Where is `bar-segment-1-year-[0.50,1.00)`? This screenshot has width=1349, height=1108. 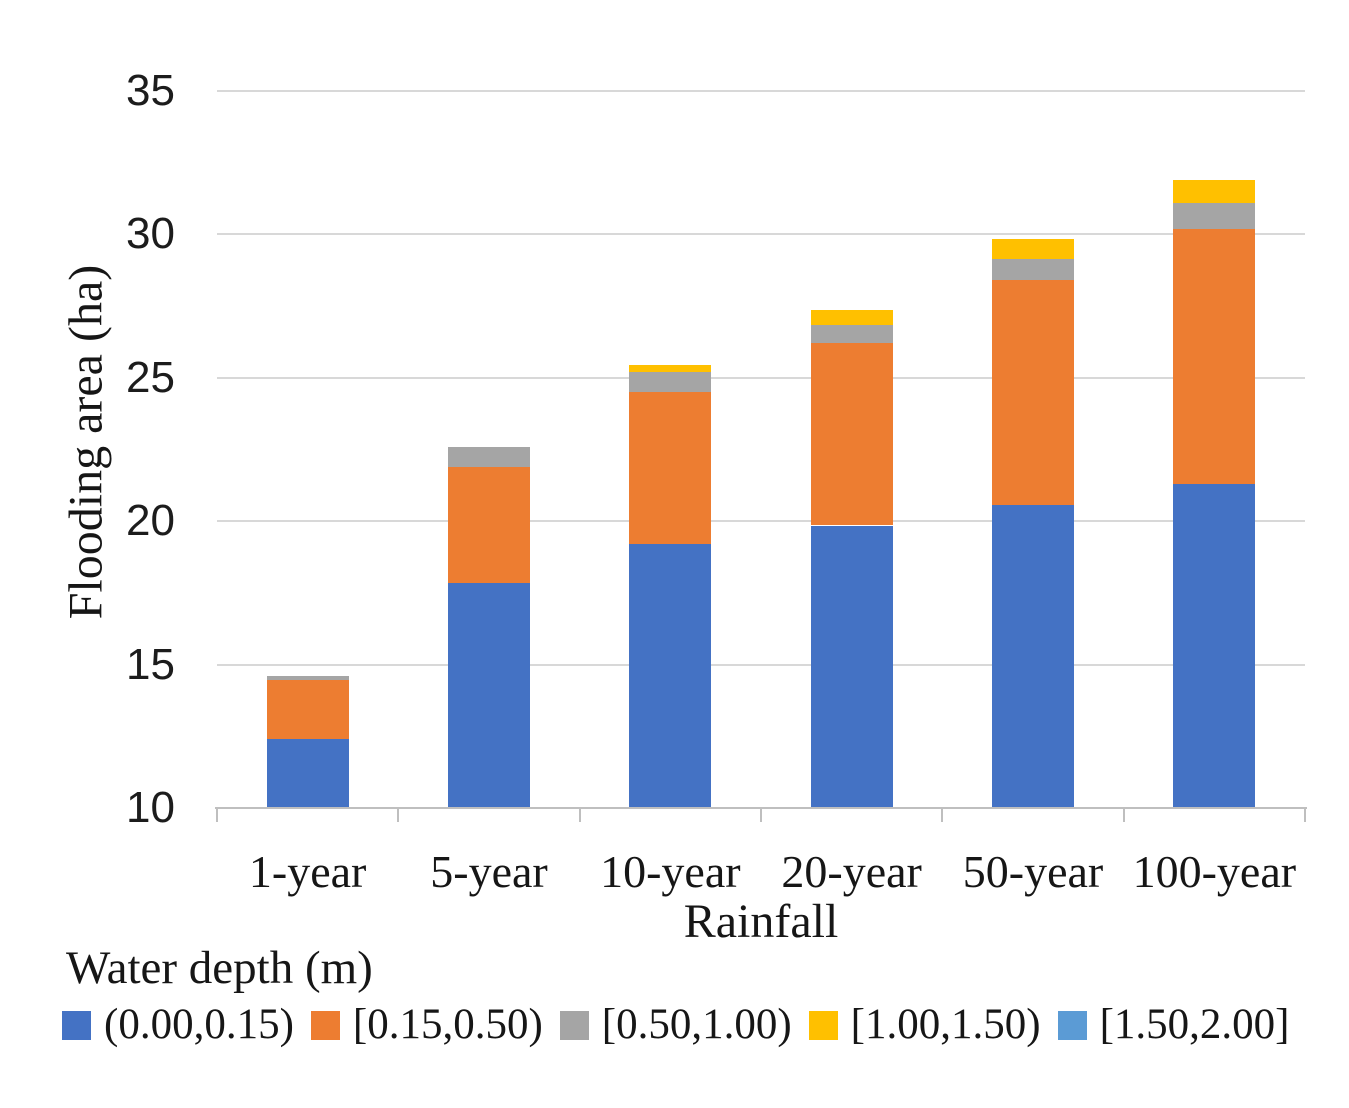 bar-segment-1-year-[0.50,1.00) is located at coordinates (307, 678).